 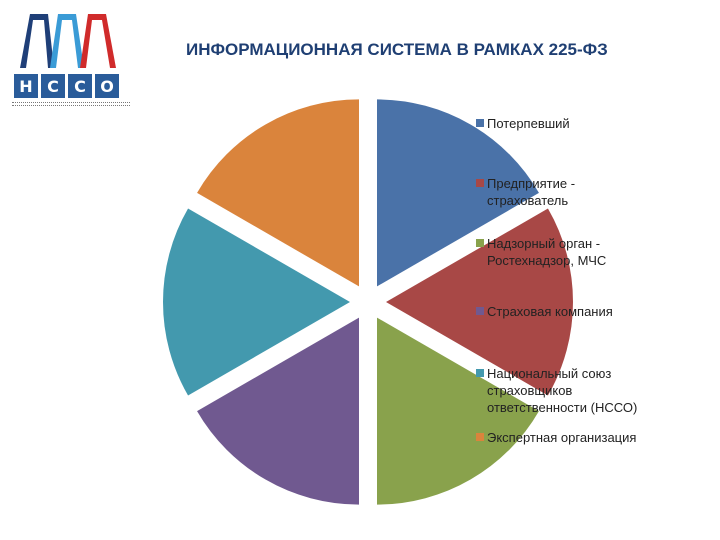 I want to click on legend-label: Ростехнадзор, МЧС, so click(x=546, y=260).